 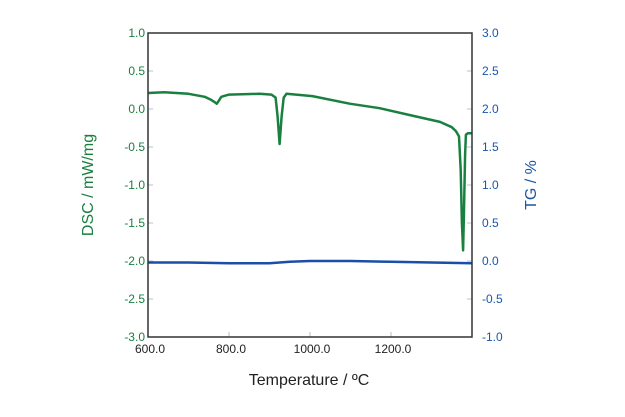 I want to click on x-axis-label: Temperature / ºC, so click(x=309, y=380).